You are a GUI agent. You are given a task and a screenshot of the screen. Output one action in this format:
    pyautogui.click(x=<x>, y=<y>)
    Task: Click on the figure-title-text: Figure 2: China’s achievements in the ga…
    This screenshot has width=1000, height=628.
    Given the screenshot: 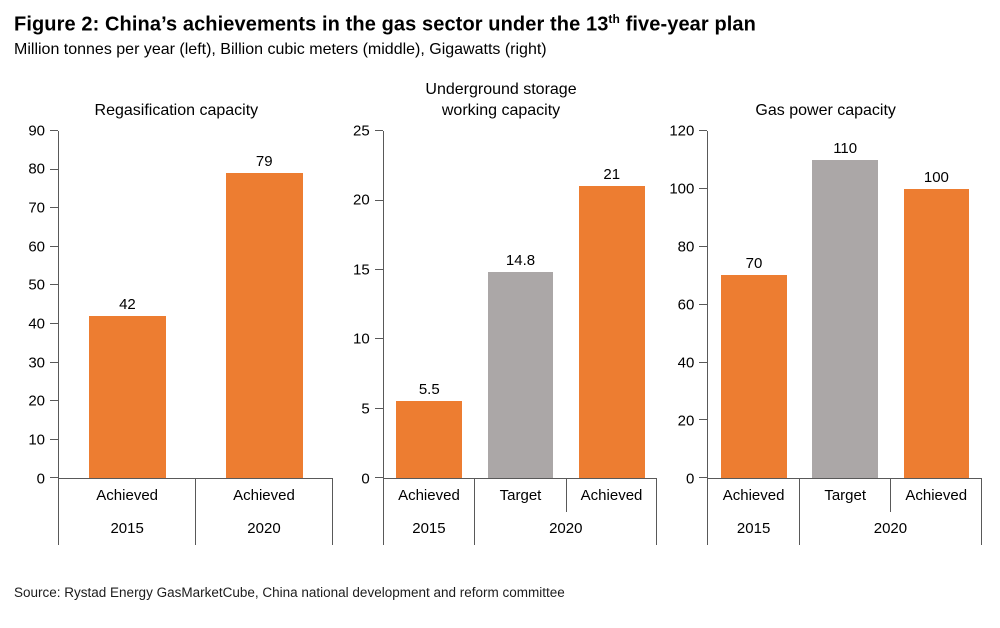 What is the action you would take?
    pyautogui.click(x=311, y=24)
    